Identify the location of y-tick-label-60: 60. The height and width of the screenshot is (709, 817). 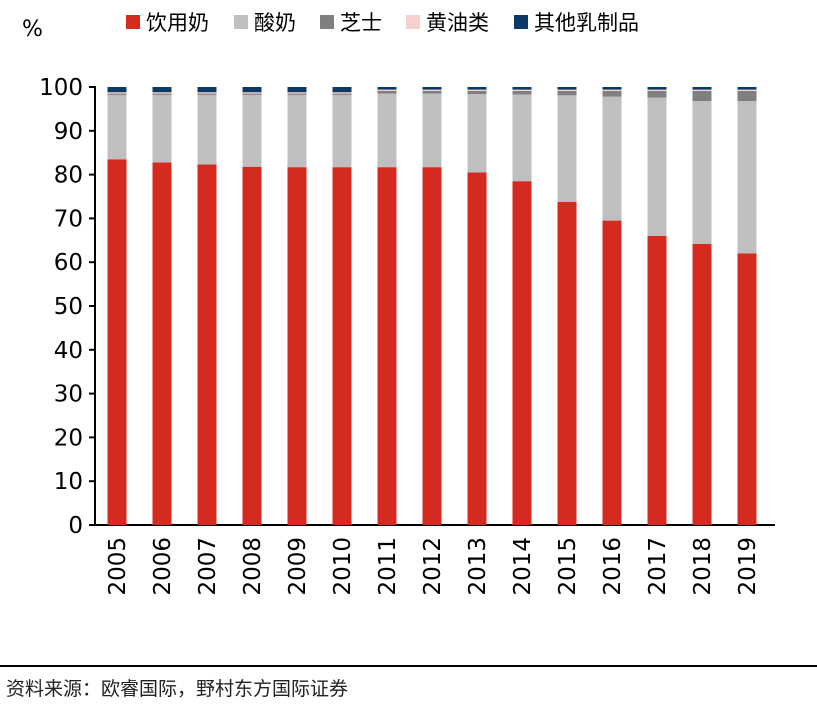
(68, 263).